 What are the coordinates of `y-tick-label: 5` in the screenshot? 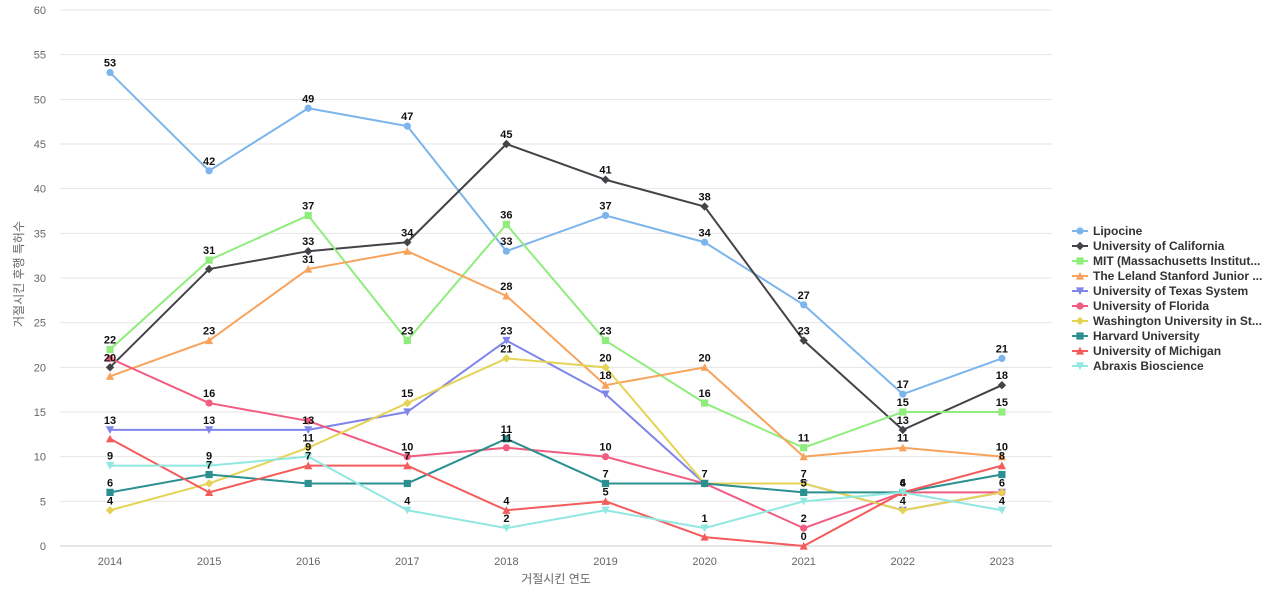 It's located at (43, 502).